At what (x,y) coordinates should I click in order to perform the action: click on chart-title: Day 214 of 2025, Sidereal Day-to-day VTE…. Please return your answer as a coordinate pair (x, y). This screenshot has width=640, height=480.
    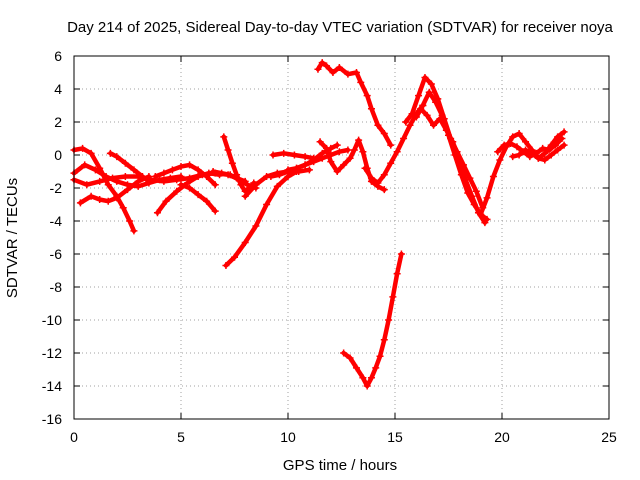
    Looking at the image, I should click on (340, 27).